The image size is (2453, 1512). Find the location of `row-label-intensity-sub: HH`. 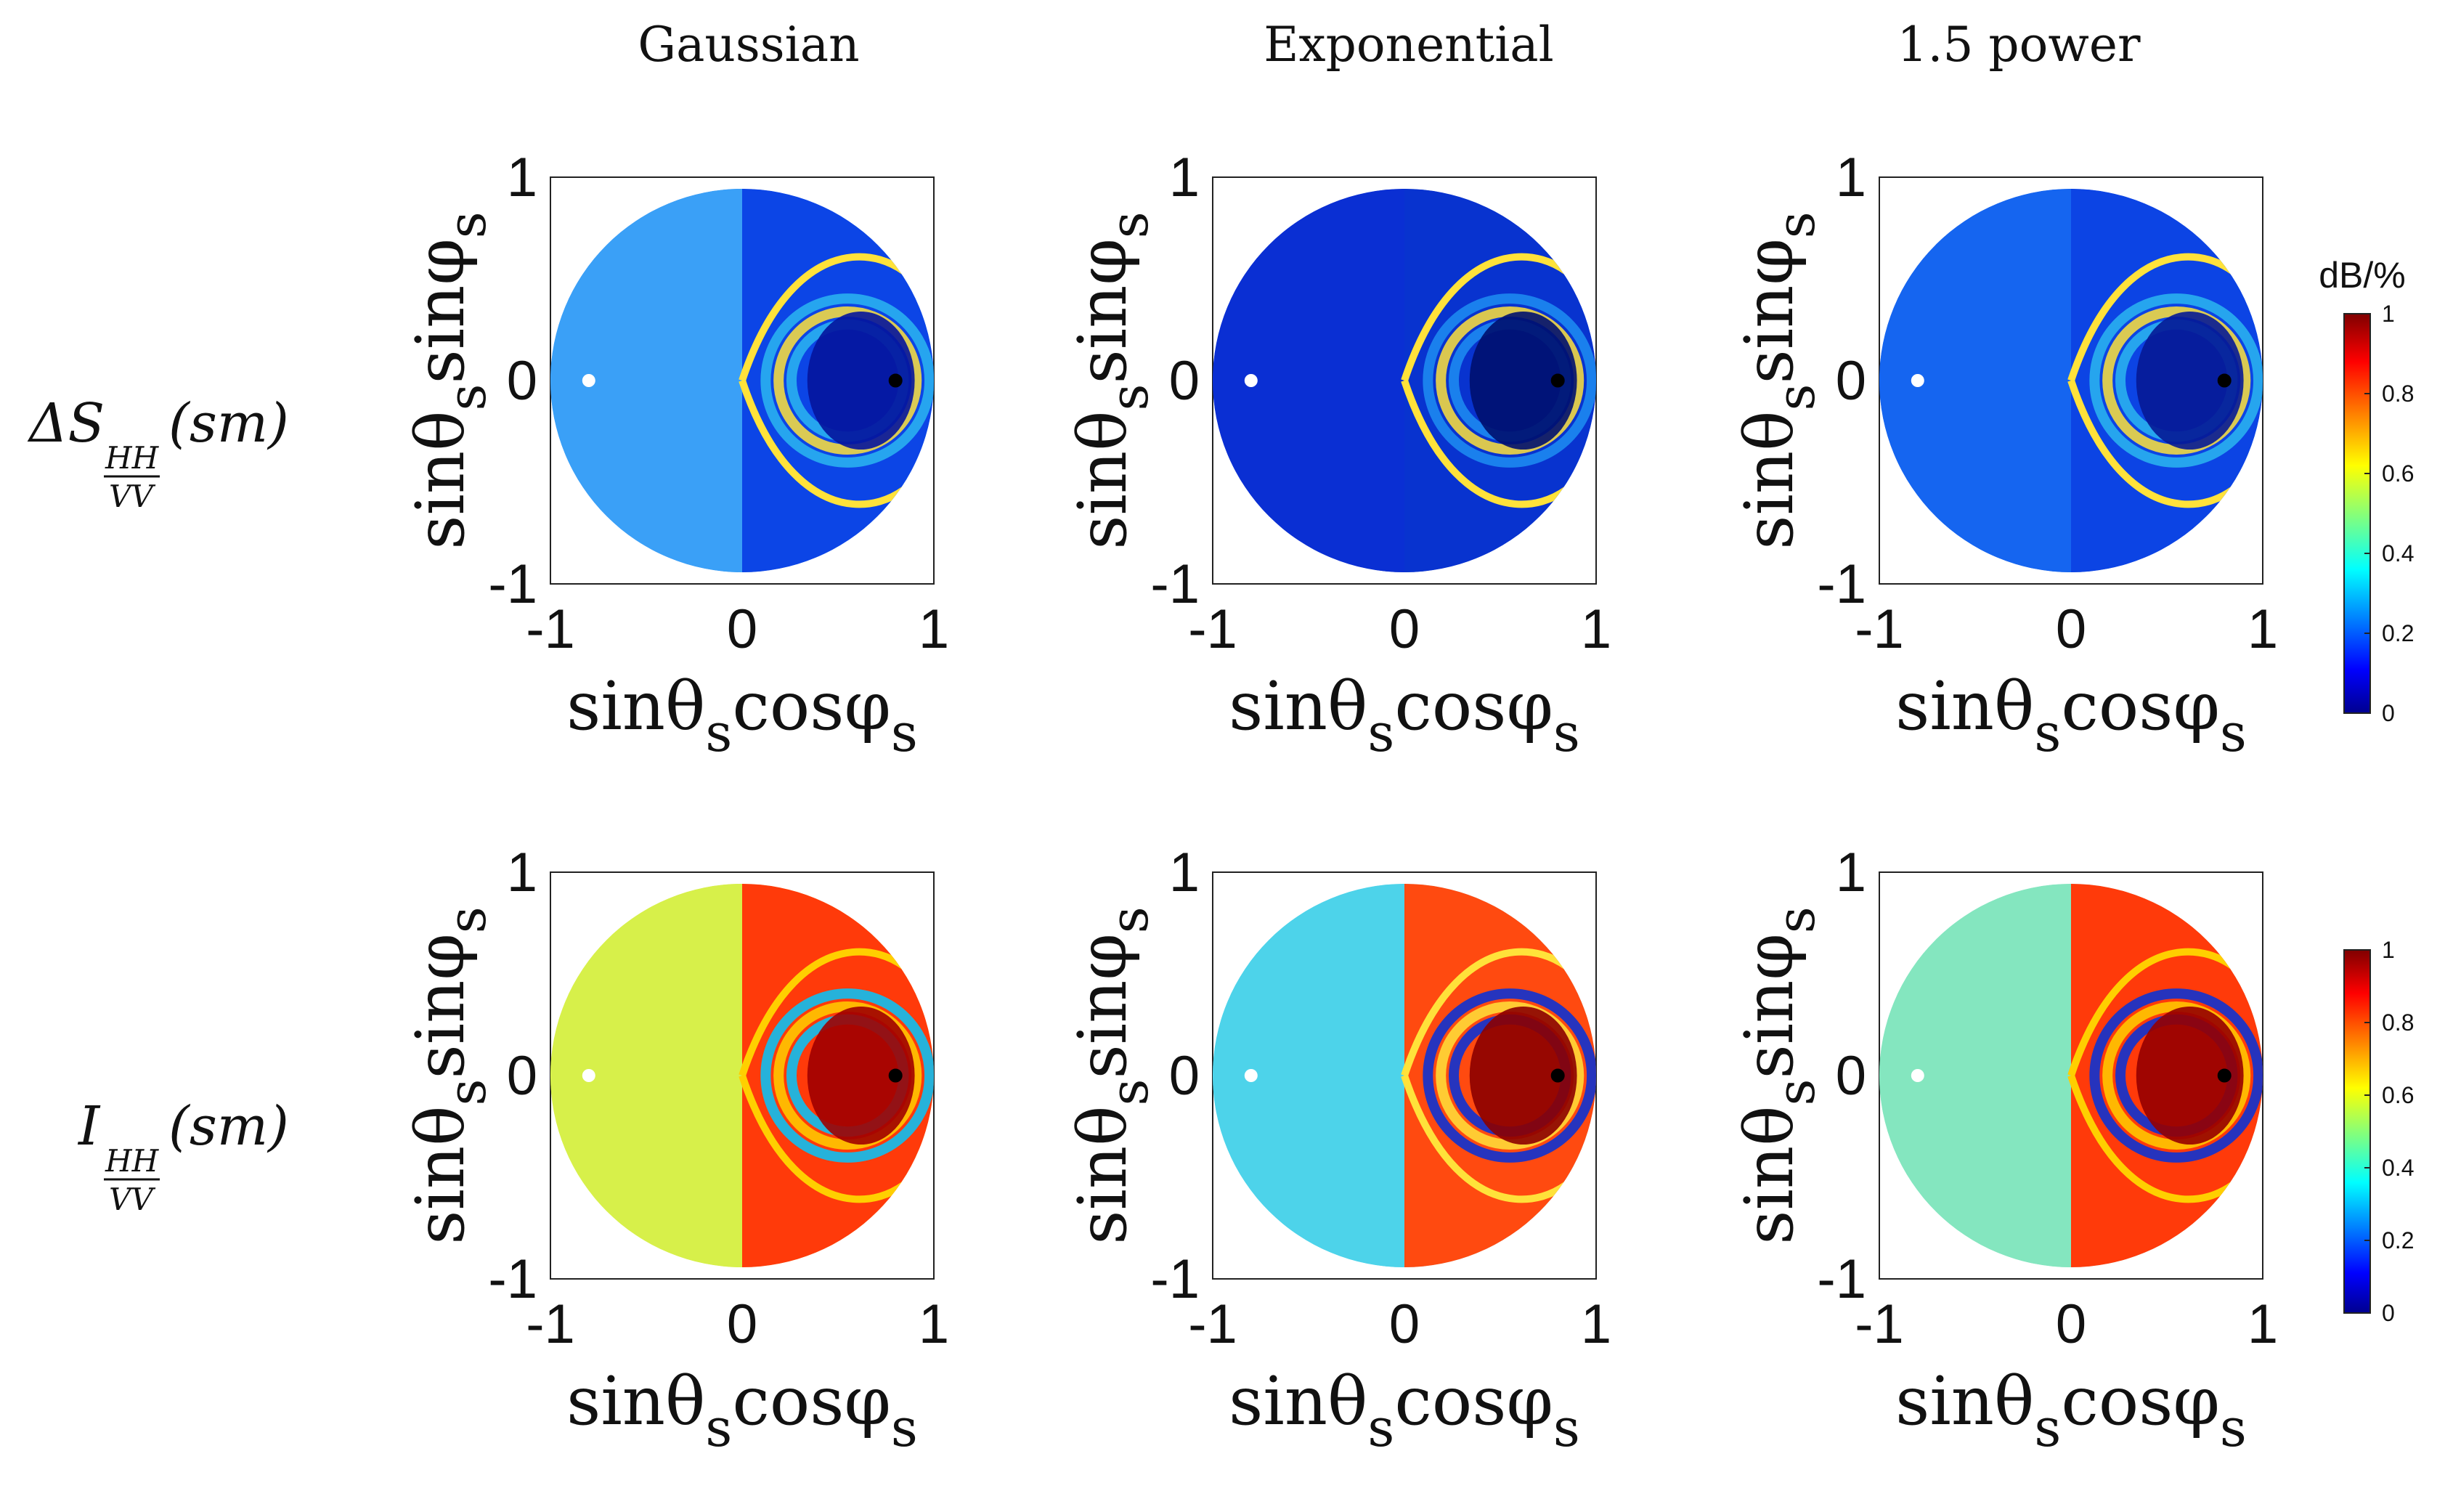

row-label-intensity-sub: HH is located at coordinates (132, 1161).